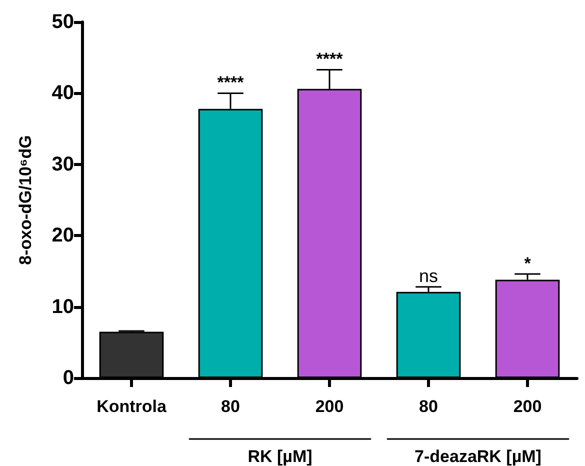  What do you see at coordinates (63, 93) in the screenshot?
I see `y-tick-label: 40` at bounding box center [63, 93].